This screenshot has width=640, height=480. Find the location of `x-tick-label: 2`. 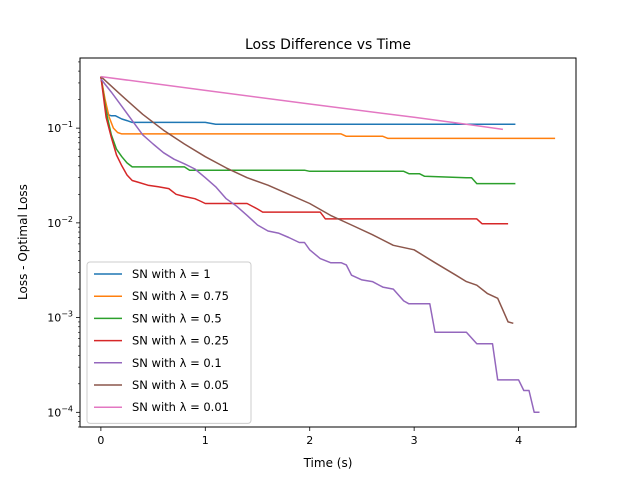

x-tick-label: 2 is located at coordinates (309, 440).